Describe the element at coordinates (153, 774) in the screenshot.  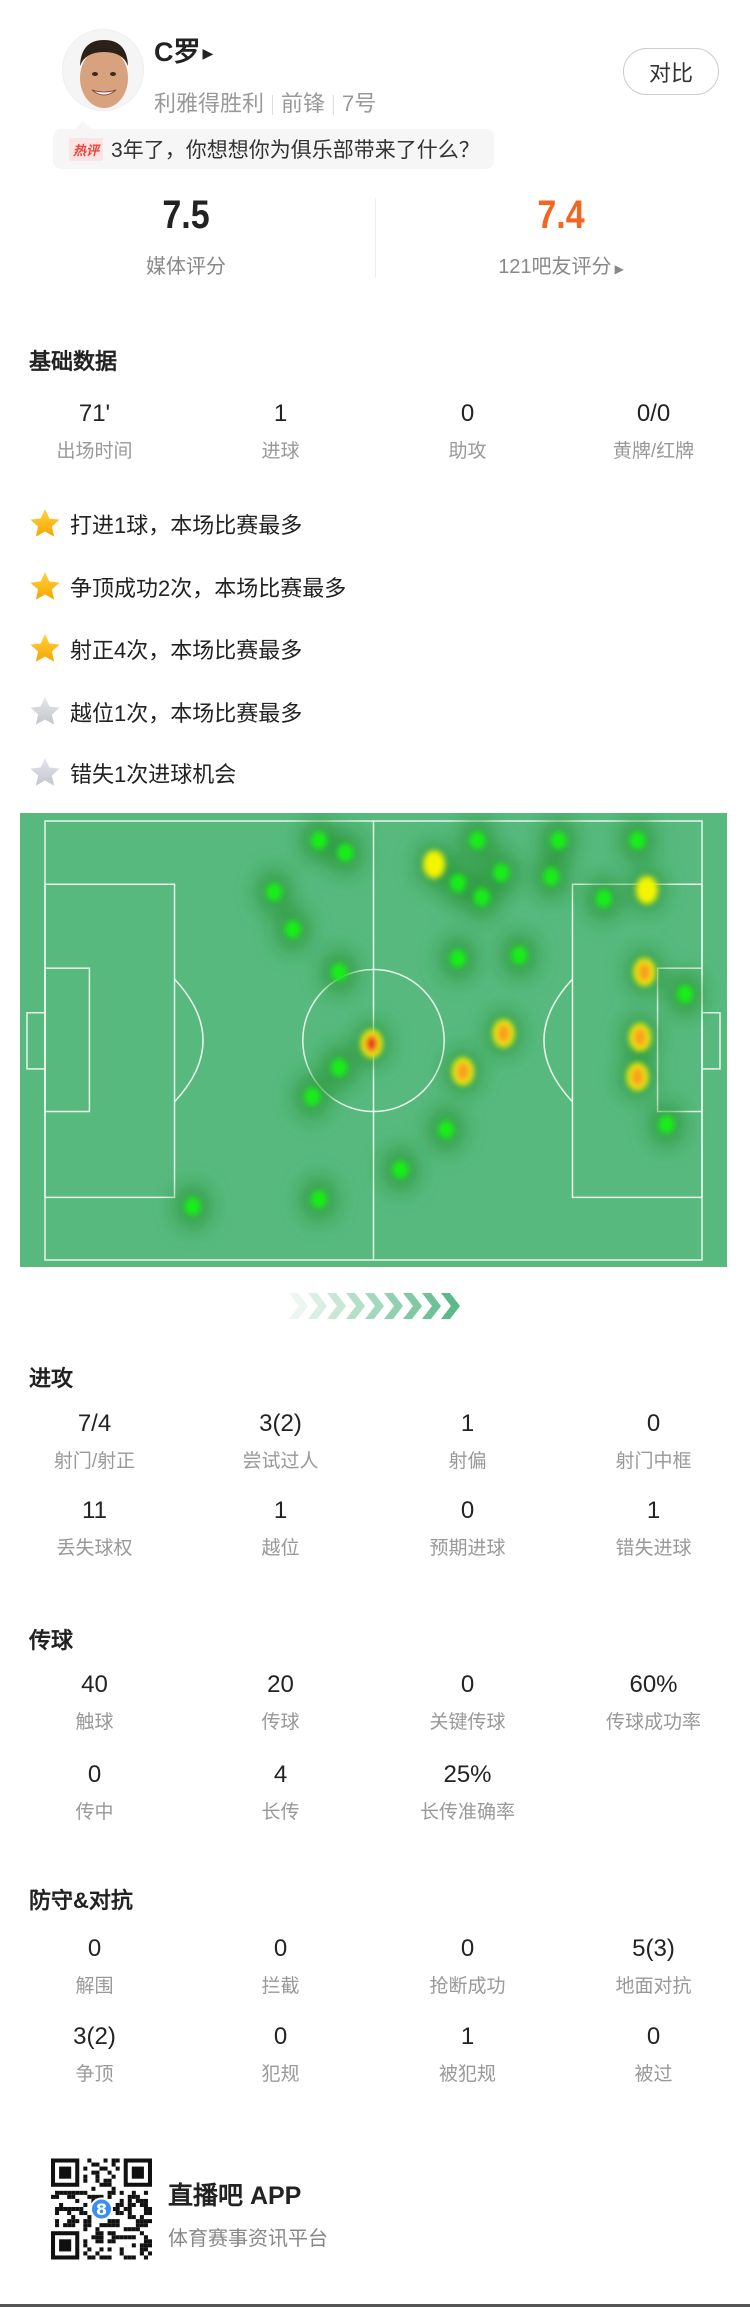
I see `highlight-text: 错失1次进球机会` at that location.